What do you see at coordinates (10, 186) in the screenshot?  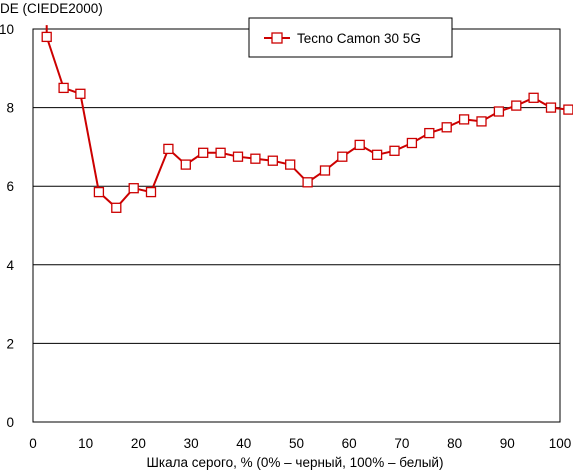 I see `y-tick-label: 6` at bounding box center [10, 186].